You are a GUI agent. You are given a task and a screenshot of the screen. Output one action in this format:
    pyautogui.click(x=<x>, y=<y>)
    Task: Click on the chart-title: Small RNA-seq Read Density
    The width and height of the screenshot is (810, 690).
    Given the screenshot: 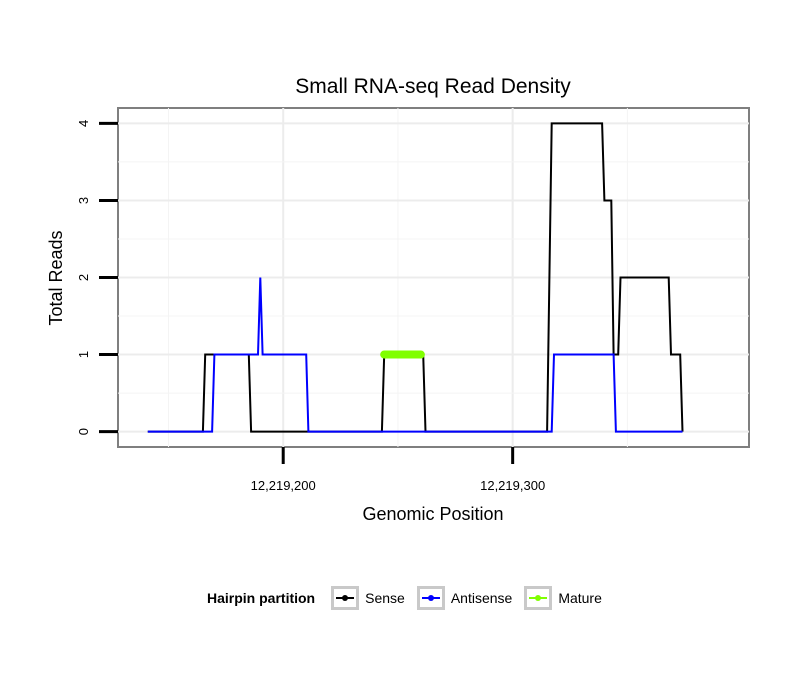 What is the action you would take?
    pyautogui.click(x=433, y=86)
    